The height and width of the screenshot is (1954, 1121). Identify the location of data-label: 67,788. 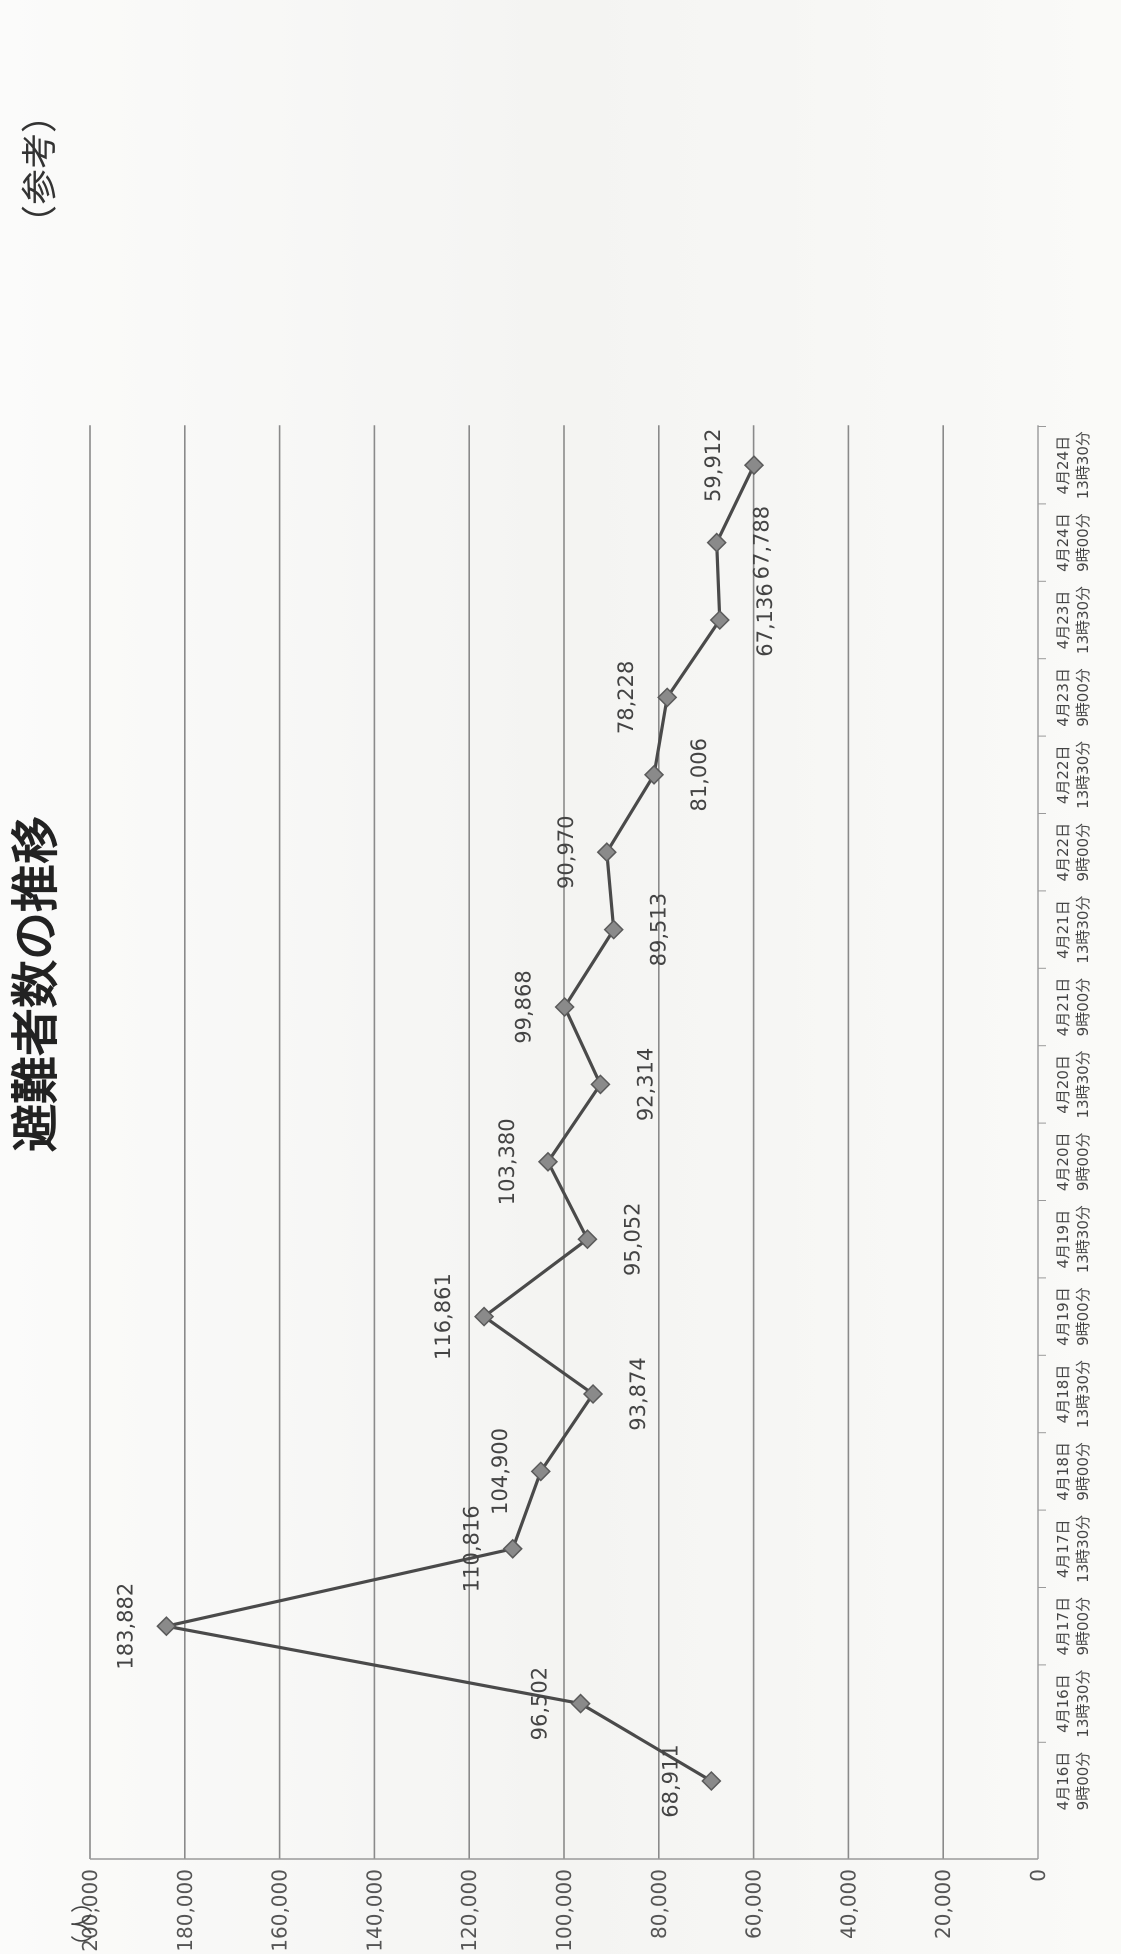
(762, 542).